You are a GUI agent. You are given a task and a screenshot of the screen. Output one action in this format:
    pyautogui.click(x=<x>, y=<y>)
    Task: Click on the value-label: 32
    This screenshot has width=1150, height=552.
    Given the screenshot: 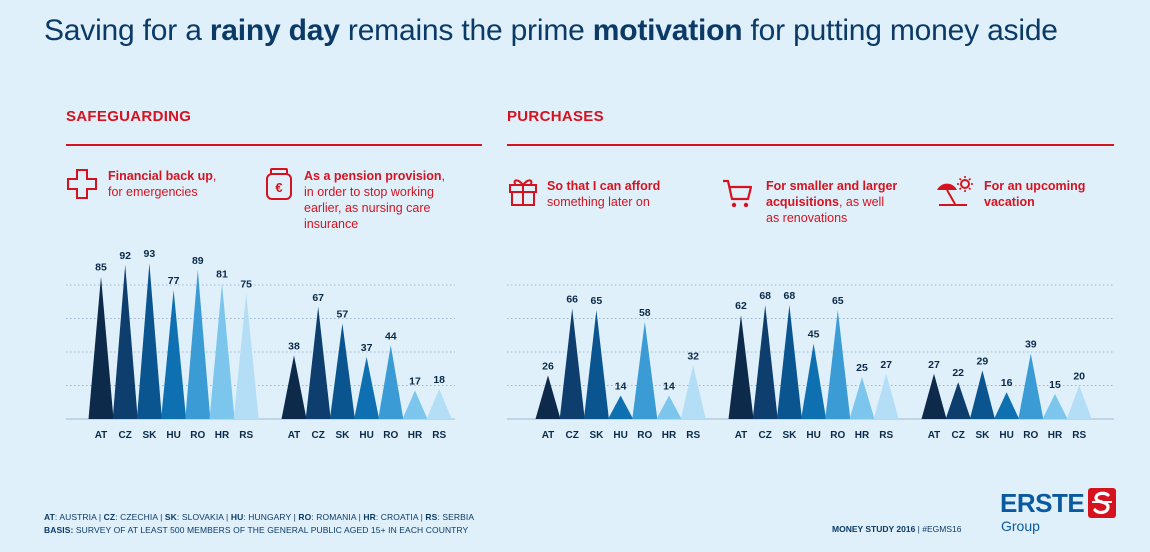 What is the action you would take?
    pyautogui.click(x=693, y=356)
    